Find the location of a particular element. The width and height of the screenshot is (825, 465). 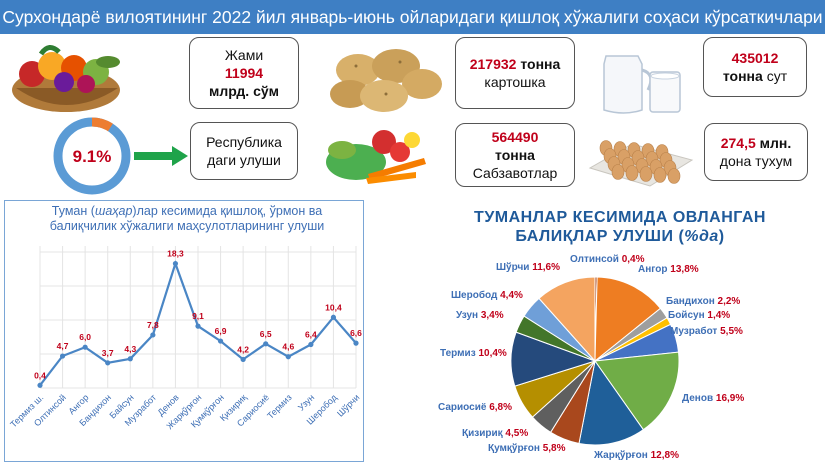

line-value-label: 6,9 is located at coordinates (221, 331).